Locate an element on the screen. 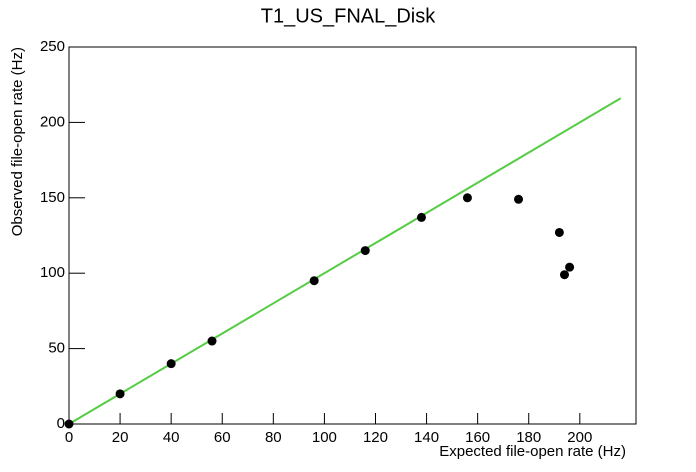 This screenshot has width=696, height=472. x-axis-label: Expected file-open rate (Hz) is located at coordinates (532, 451).